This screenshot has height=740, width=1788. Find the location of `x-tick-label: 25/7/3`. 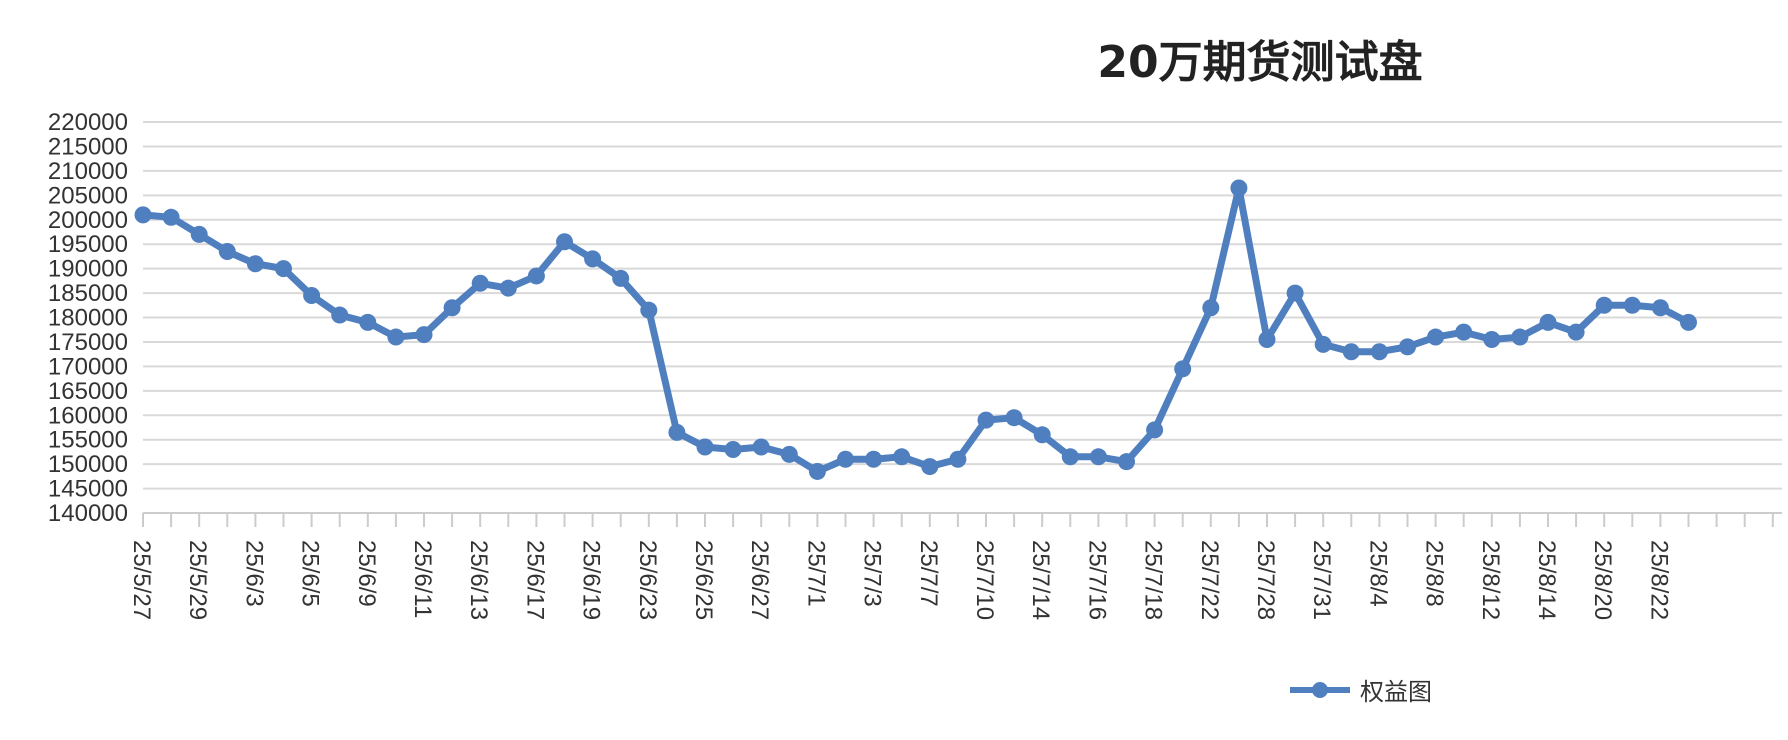

x-tick-label: 25/7/3 is located at coordinates (872, 573).